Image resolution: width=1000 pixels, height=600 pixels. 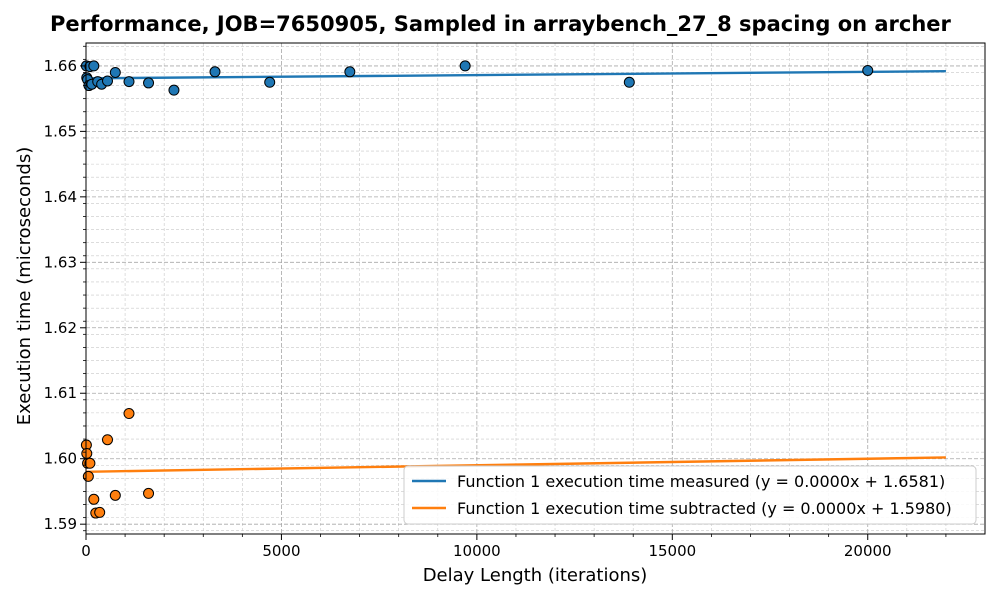 What do you see at coordinates (60, 131) in the screenshot?
I see `y-tick-label: 1.65` at bounding box center [60, 131].